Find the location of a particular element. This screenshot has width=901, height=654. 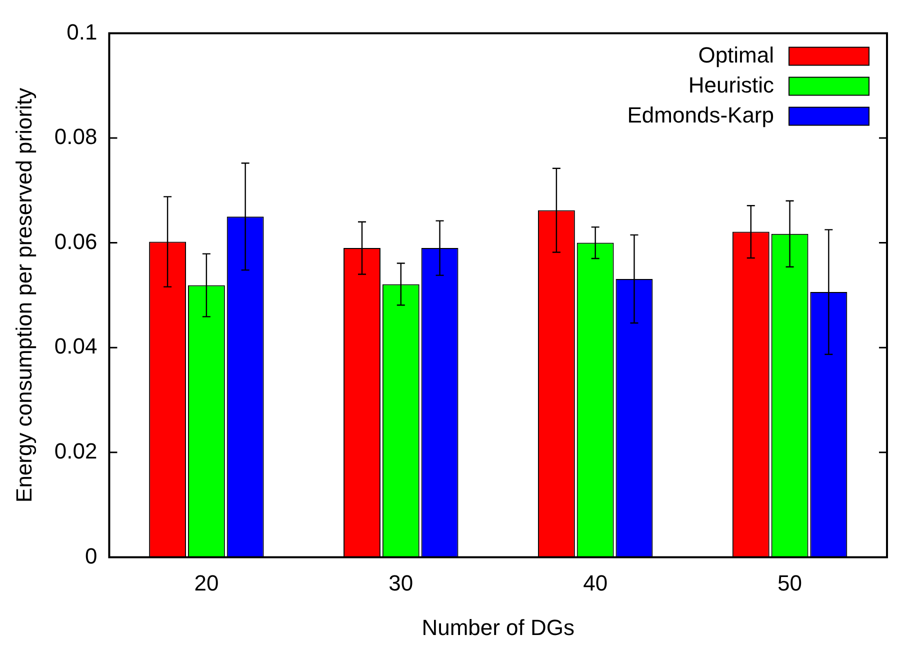

y-tick-label: 0.06 is located at coordinates (76, 241).